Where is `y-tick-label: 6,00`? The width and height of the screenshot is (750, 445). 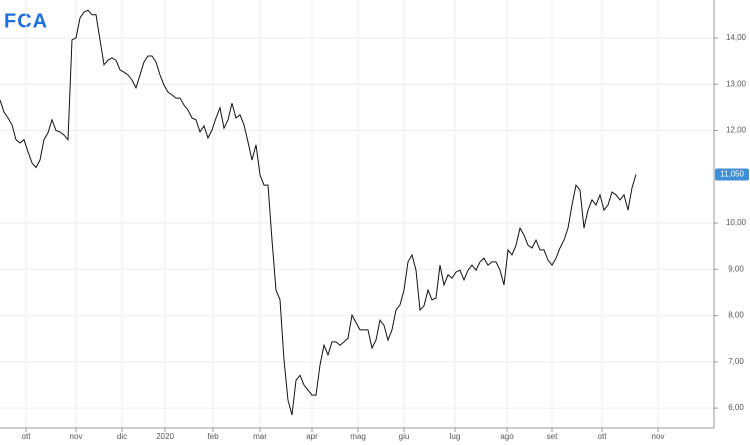 y-tick-label: 6,00 is located at coordinates (736, 407).